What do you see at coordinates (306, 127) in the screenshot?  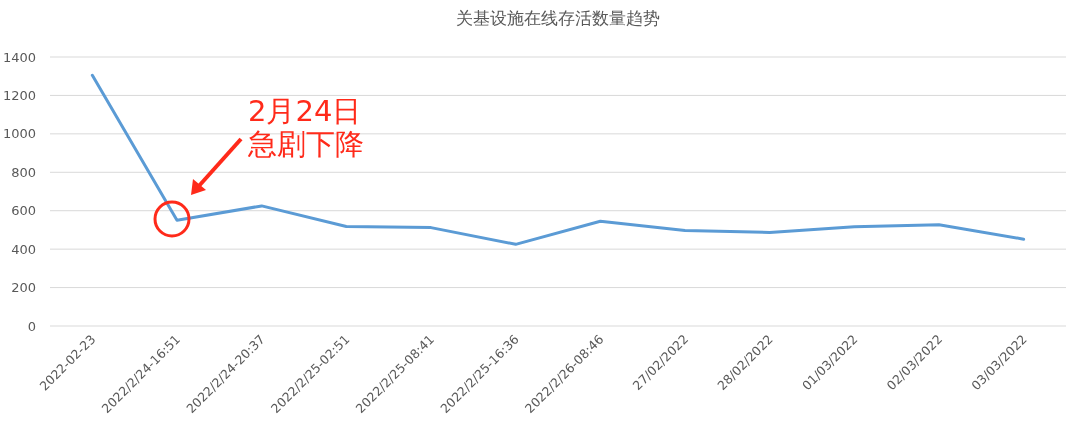 I see `annotation: 2月24日急剧下降` at bounding box center [306, 127].